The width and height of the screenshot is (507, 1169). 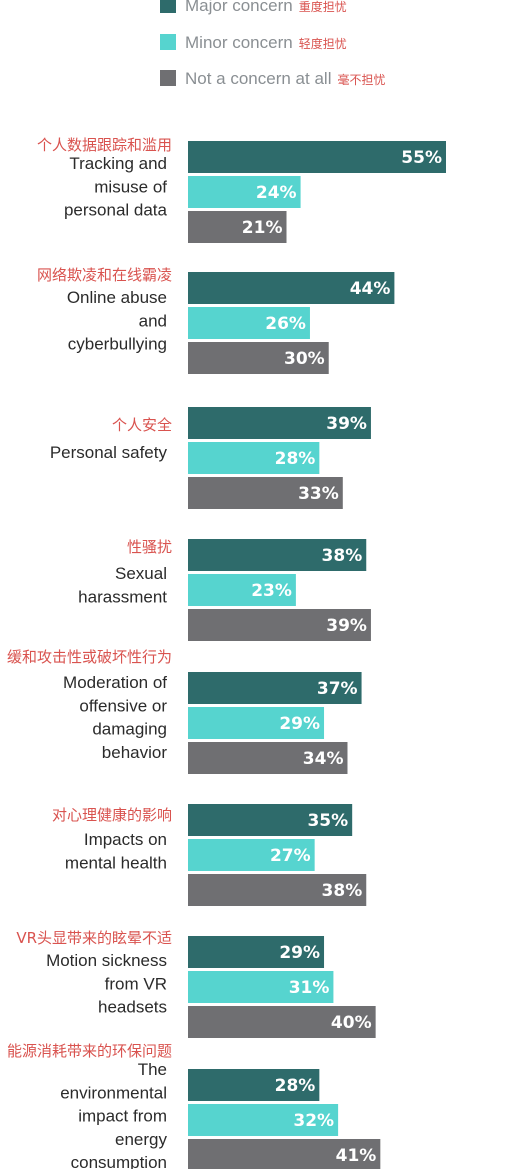 What do you see at coordinates (106, 960) in the screenshot?
I see `category-label-line: Motion sickness` at bounding box center [106, 960].